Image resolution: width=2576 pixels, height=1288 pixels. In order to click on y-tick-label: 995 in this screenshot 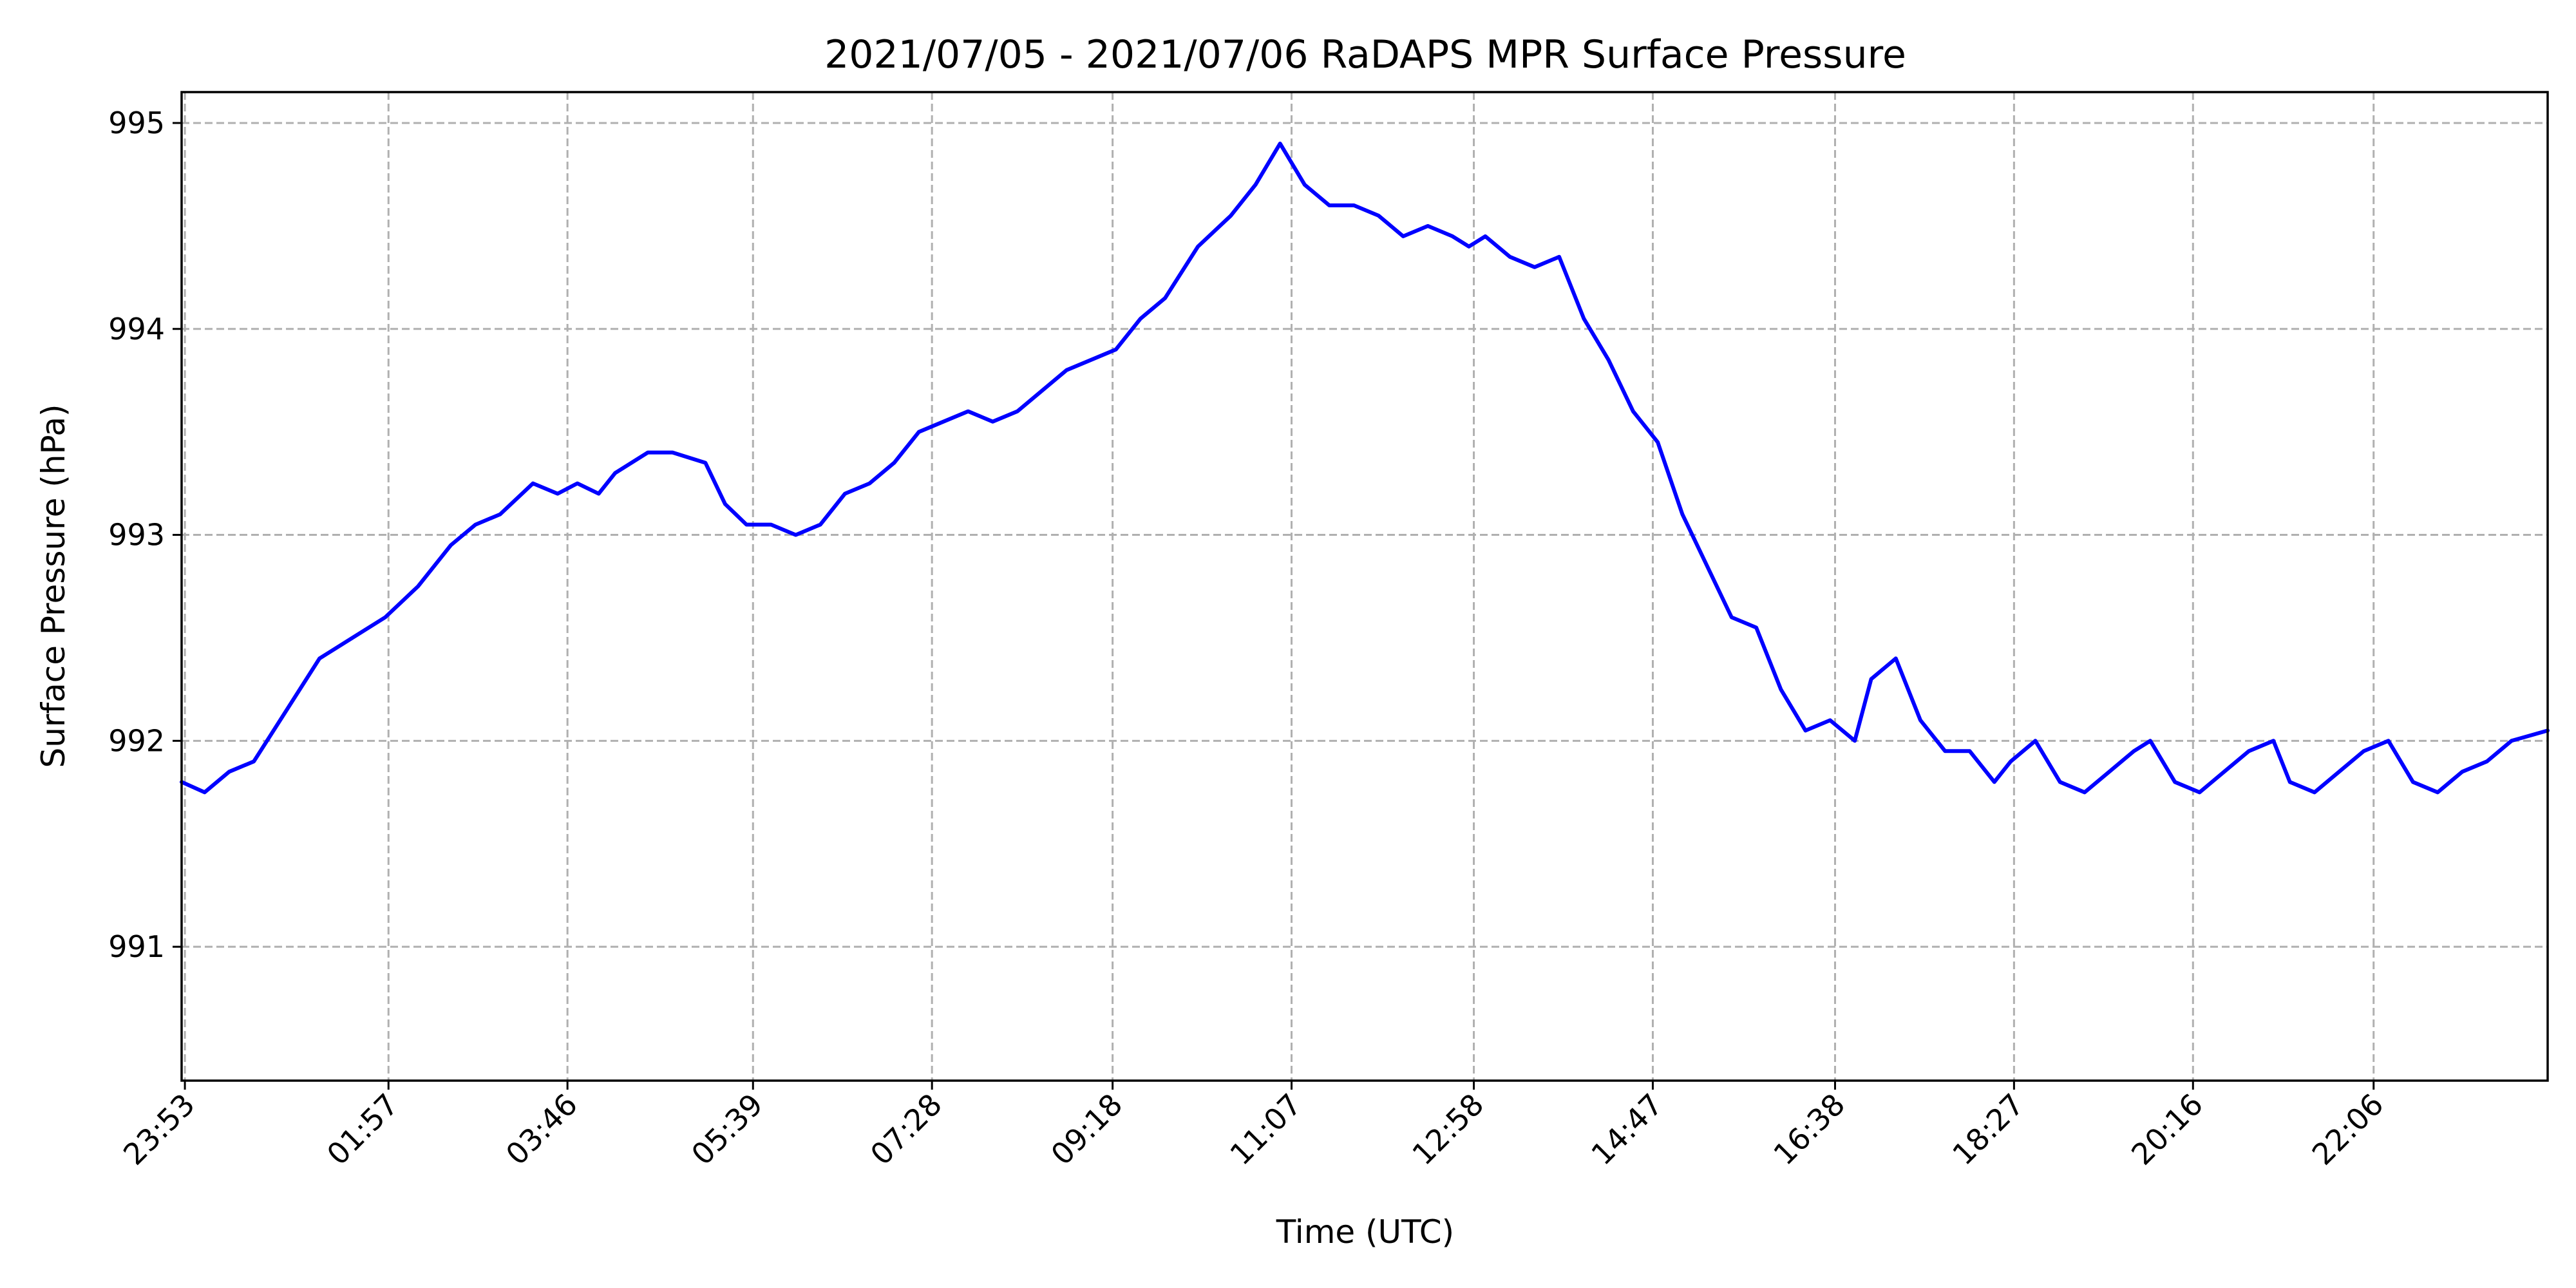, I will do `click(136, 123)`.